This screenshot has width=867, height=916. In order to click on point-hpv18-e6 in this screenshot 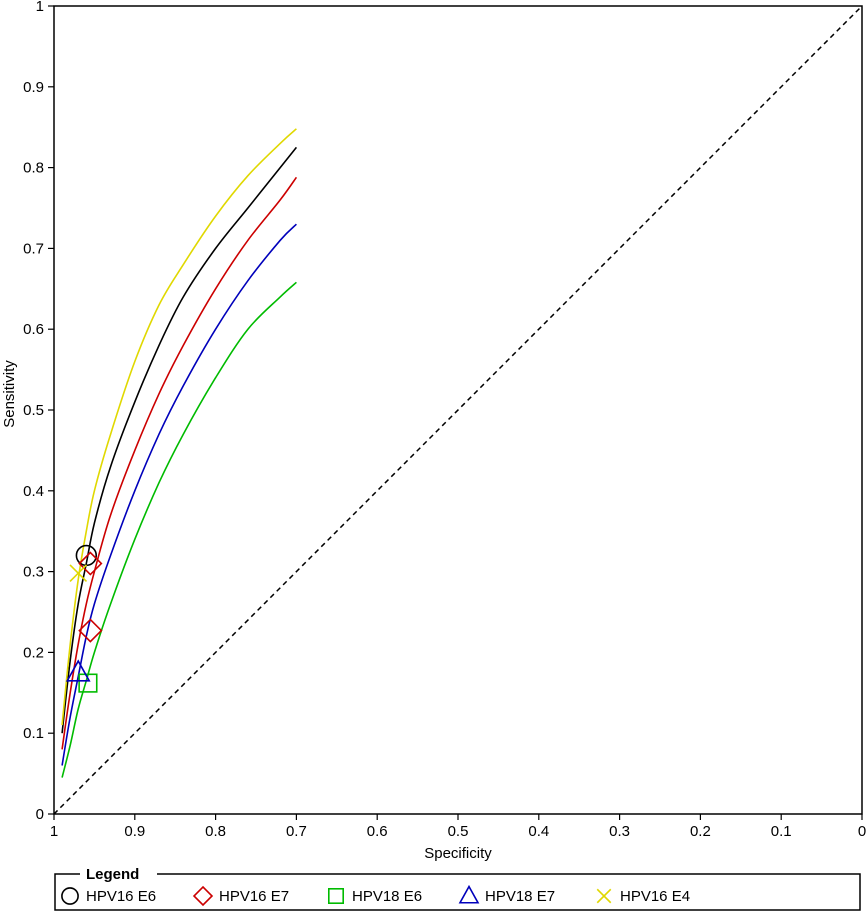, I will do `click(88, 683)`.